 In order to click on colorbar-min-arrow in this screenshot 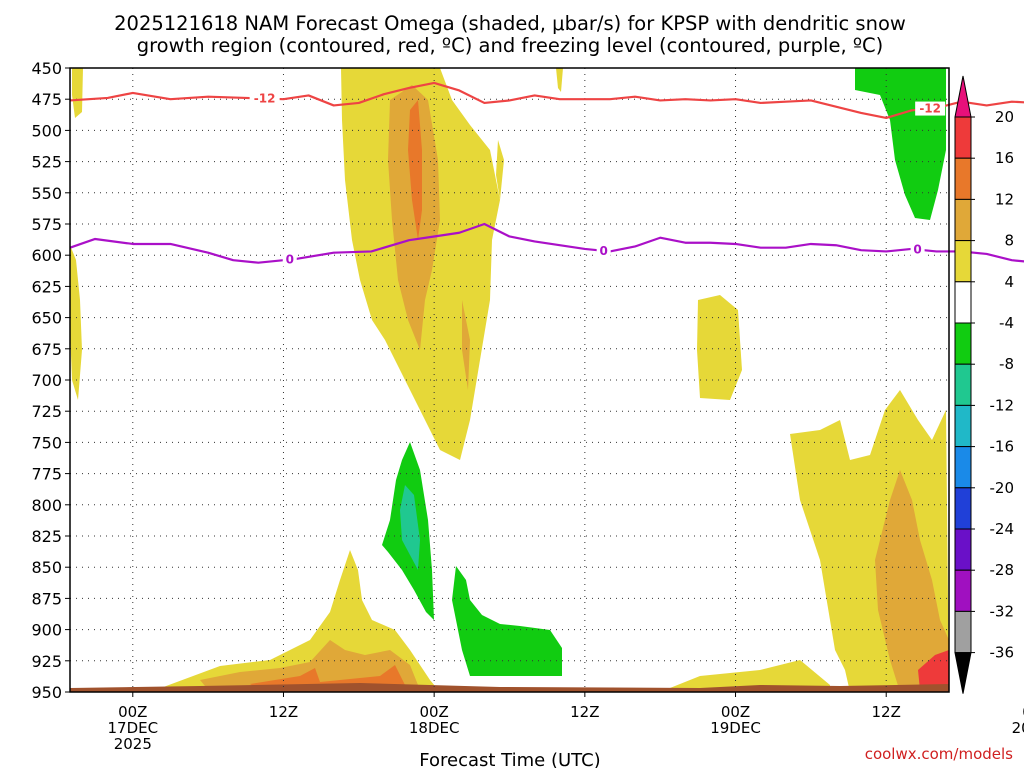, I will do `click(963, 673)`.